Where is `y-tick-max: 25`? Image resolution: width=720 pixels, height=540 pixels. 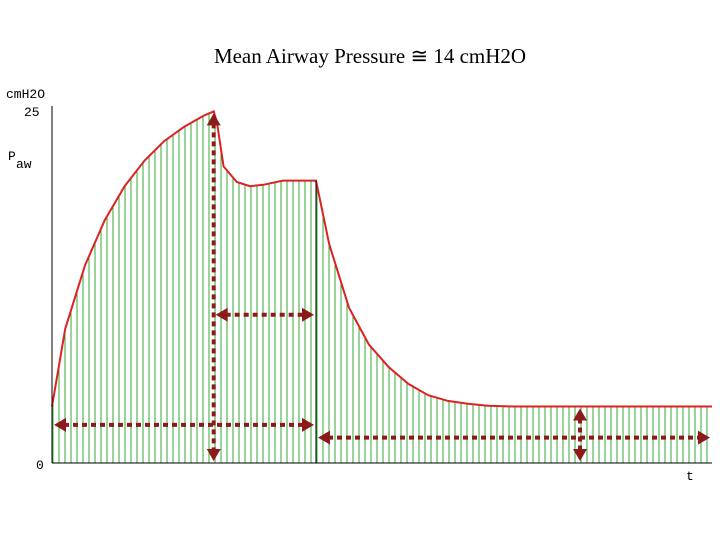
y-tick-max: 25 is located at coordinates (32, 112).